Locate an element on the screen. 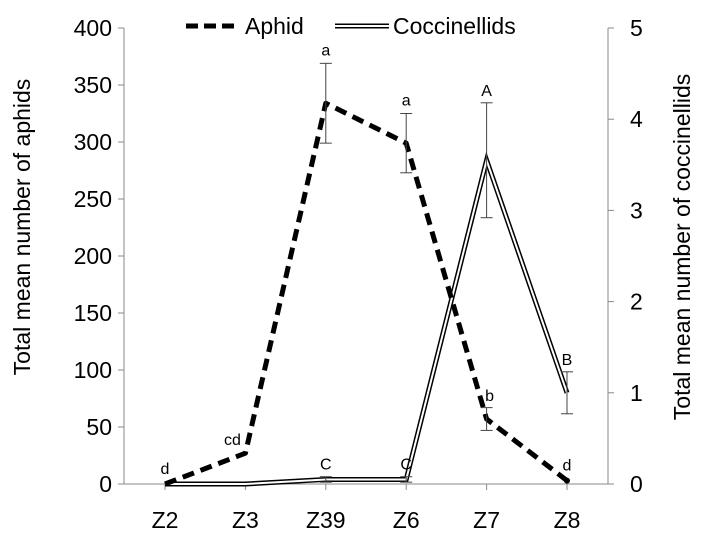 The width and height of the screenshot is (710, 541). left-tick-label: 100 is located at coordinates (93, 370).